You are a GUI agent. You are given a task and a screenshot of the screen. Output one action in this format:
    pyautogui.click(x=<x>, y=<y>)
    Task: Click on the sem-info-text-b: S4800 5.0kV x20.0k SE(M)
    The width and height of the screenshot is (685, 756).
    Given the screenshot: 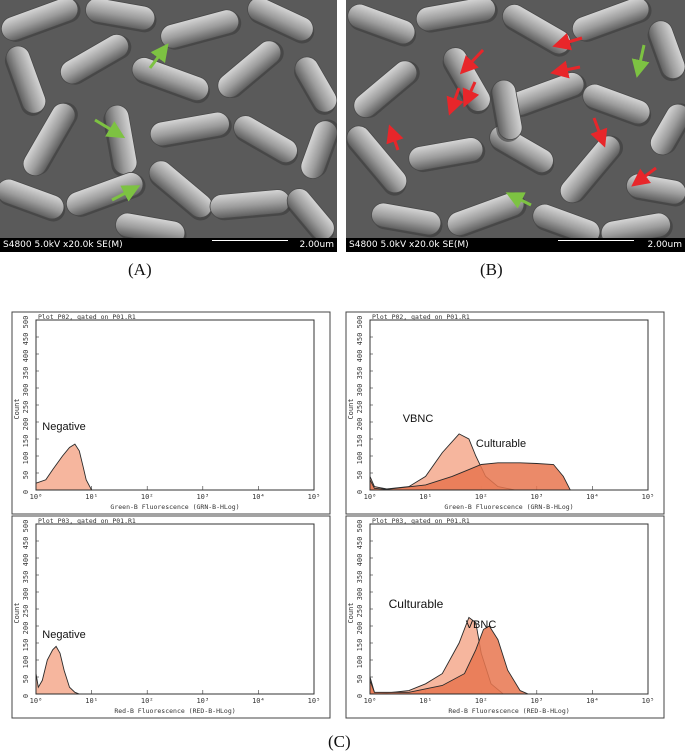 What is the action you would take?
    pyautogui.click(x=409, y=245)
    